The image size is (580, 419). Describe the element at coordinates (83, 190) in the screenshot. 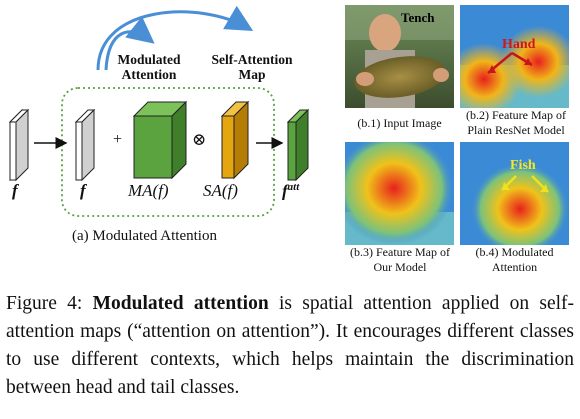

I see `f-copy-label: f` at that location.